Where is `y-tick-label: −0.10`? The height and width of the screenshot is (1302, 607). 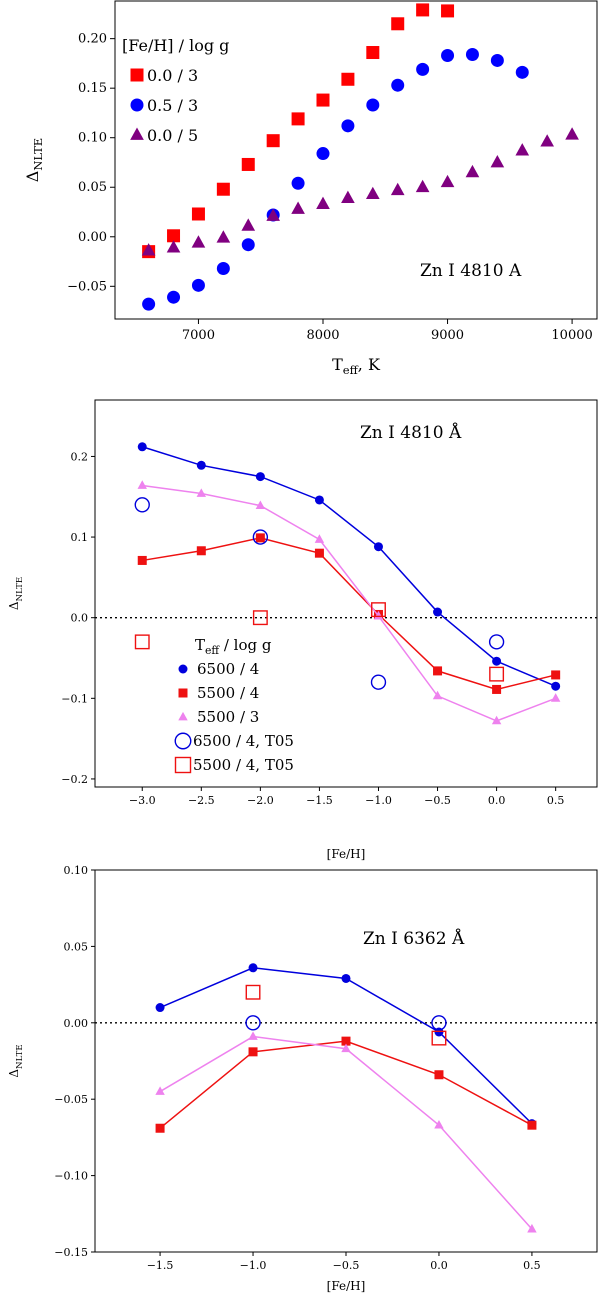 y-tick-label: −0.10 is located at coordinates (71, 1176).